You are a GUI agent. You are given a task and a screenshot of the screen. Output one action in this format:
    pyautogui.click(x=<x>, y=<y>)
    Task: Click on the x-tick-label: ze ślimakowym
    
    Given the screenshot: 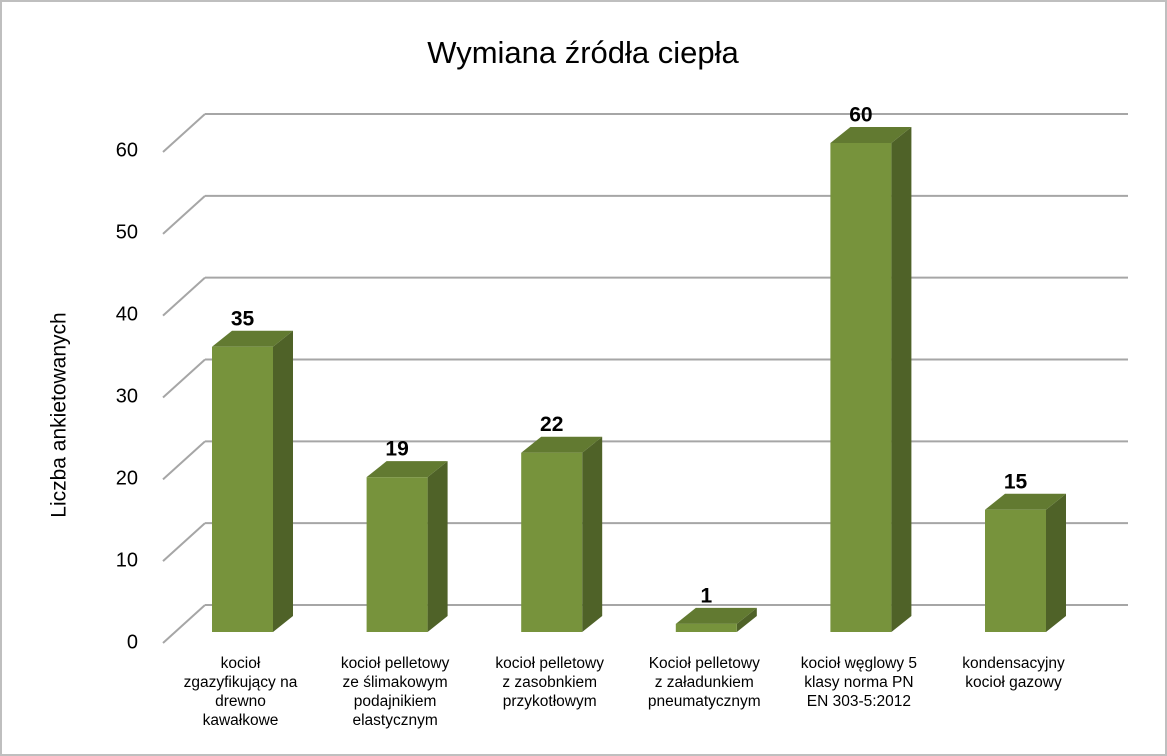 What is the action you would take?
    pyautogui.click(x=395, y=682)
    